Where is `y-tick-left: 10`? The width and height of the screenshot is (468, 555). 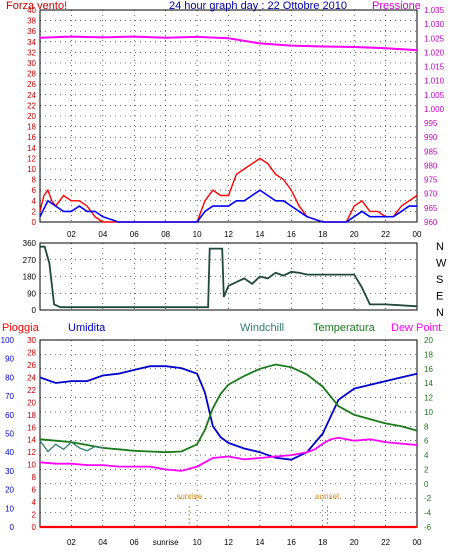
y-tick-left: 10 is located at coordinates (31, 169).